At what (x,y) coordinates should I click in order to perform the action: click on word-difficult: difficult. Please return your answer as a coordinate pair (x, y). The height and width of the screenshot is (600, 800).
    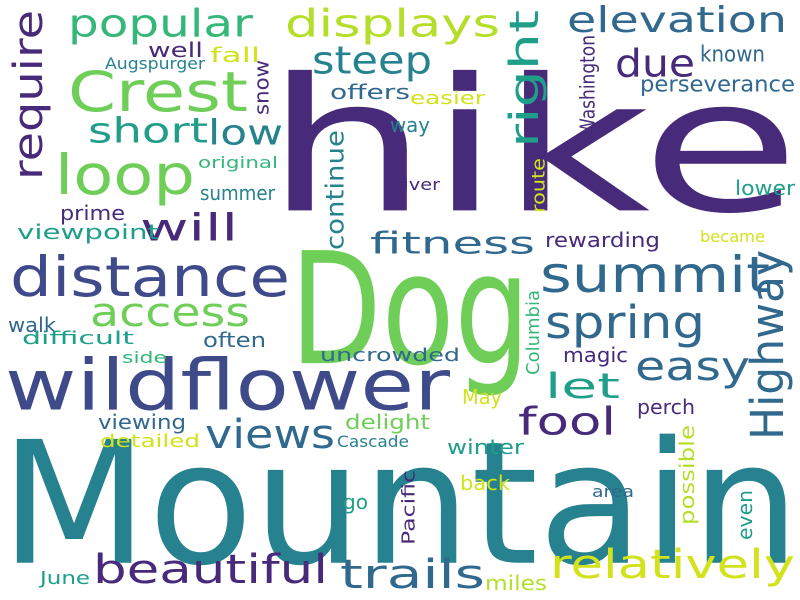
    Looking at the image, I should click on (78, 338).